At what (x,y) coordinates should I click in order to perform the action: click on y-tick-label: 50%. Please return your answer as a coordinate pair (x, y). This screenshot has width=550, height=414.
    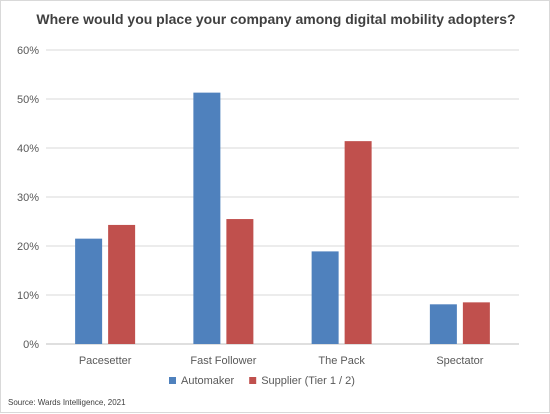
    Looking at the image, I should click on (28, 100).